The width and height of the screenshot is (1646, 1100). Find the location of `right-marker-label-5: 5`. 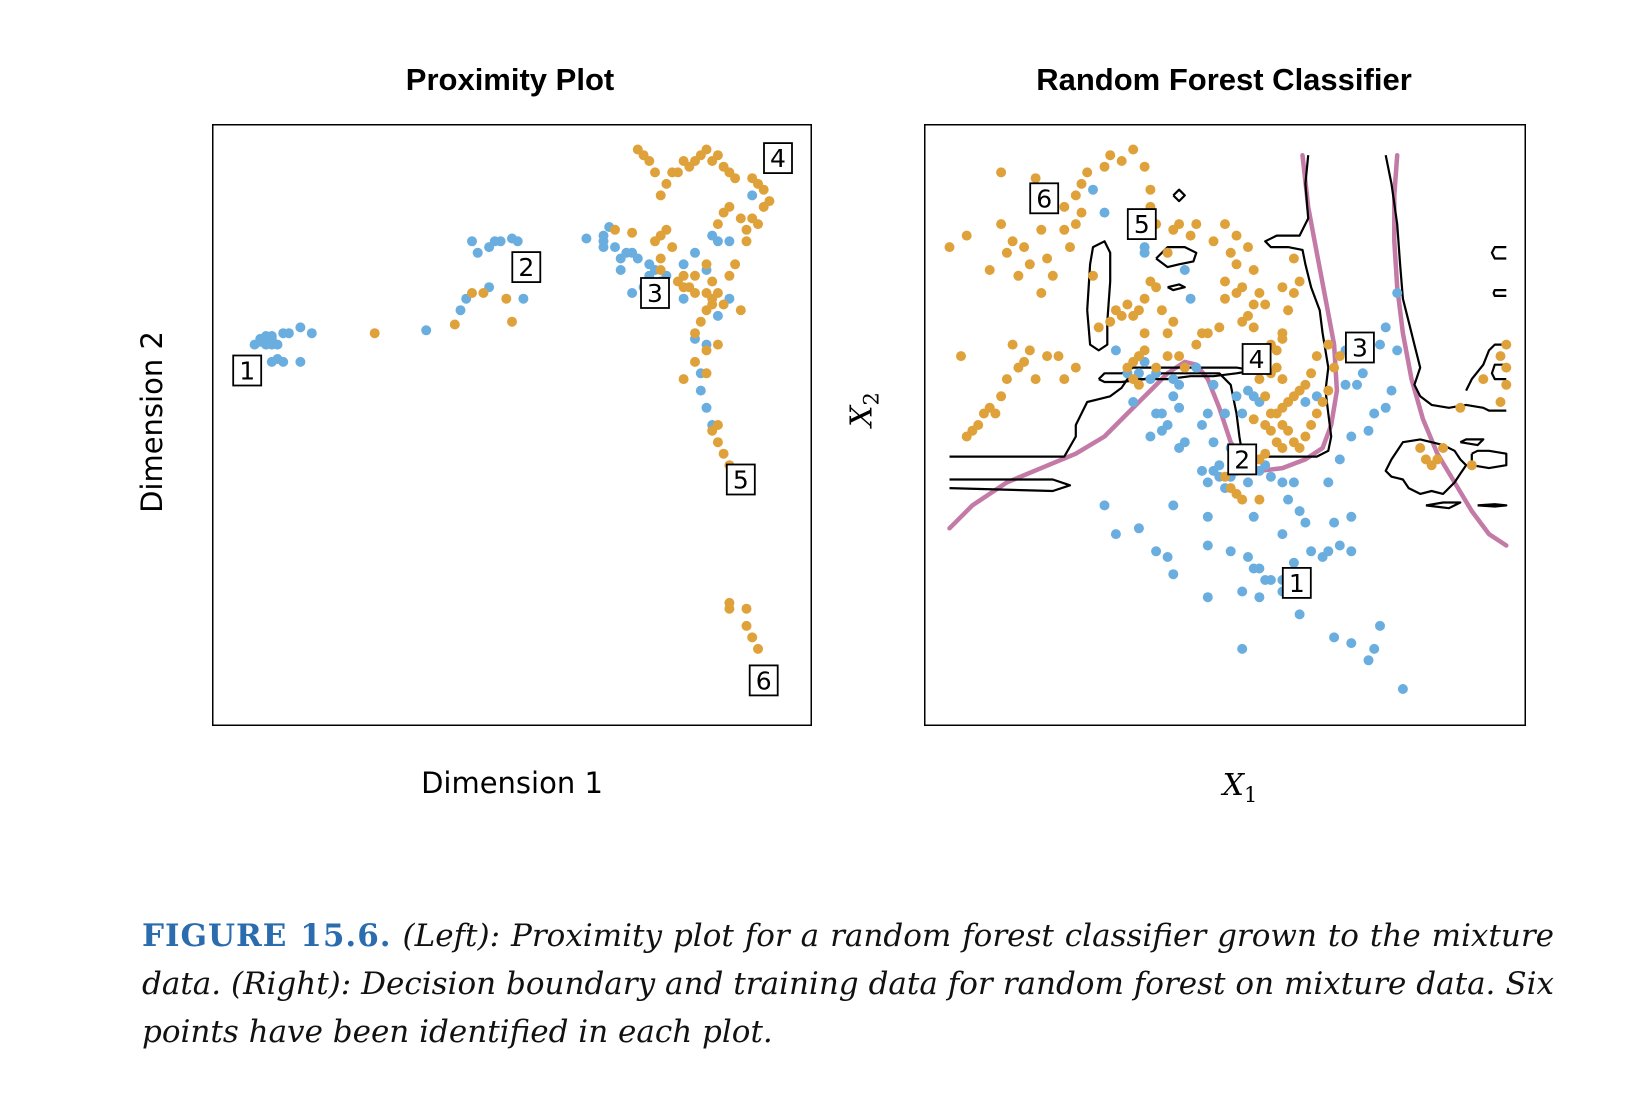

right-marker-label-5: 5 is located at coordinates (1142, 224).